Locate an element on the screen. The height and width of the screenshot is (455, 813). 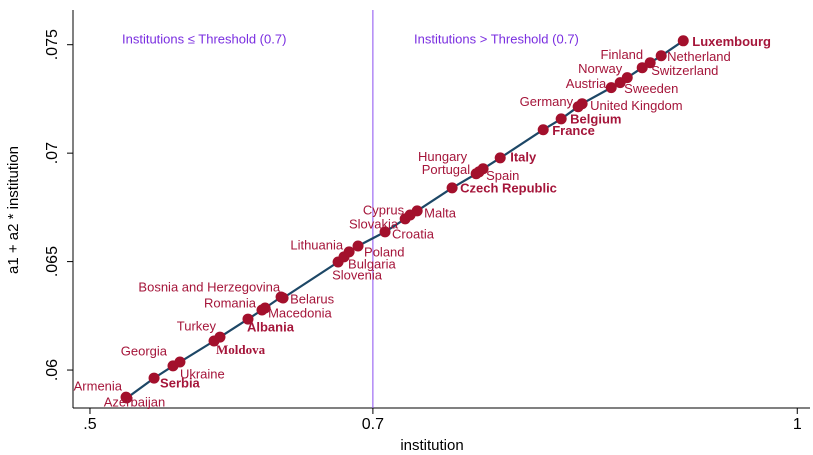
point-label: Cyprus is located at coordinates (384, 209).